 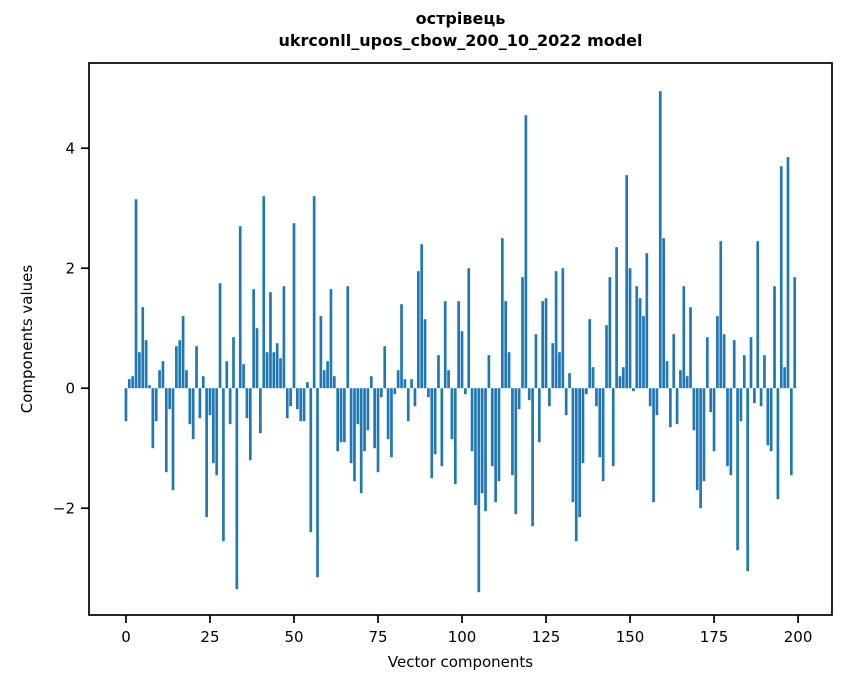 What do you see at coordinates (460, 662) in the screenshot?
I see `x-axis-label: Vector components` at bounding box center [460, 662].